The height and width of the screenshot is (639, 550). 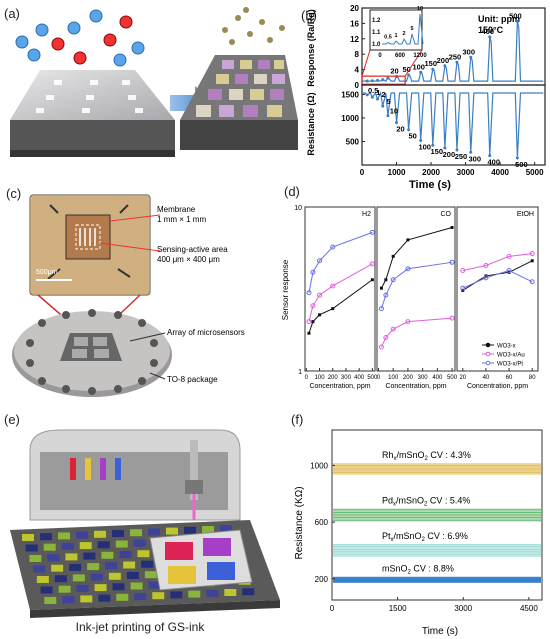 What do you see at coordinates (418, 569) in the screenshot?
I see `chart-f-series-label: mSnO2 CV : 8.8%` at bounding box center [418, 569].